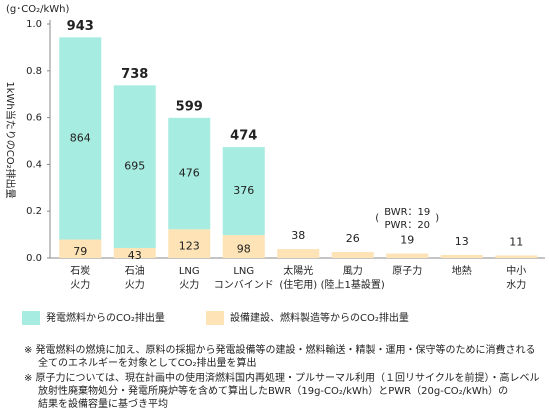  Describe the element at coordinates (407, 270) in the screenshot. I see `x-tick-label: 原子力` at that location.